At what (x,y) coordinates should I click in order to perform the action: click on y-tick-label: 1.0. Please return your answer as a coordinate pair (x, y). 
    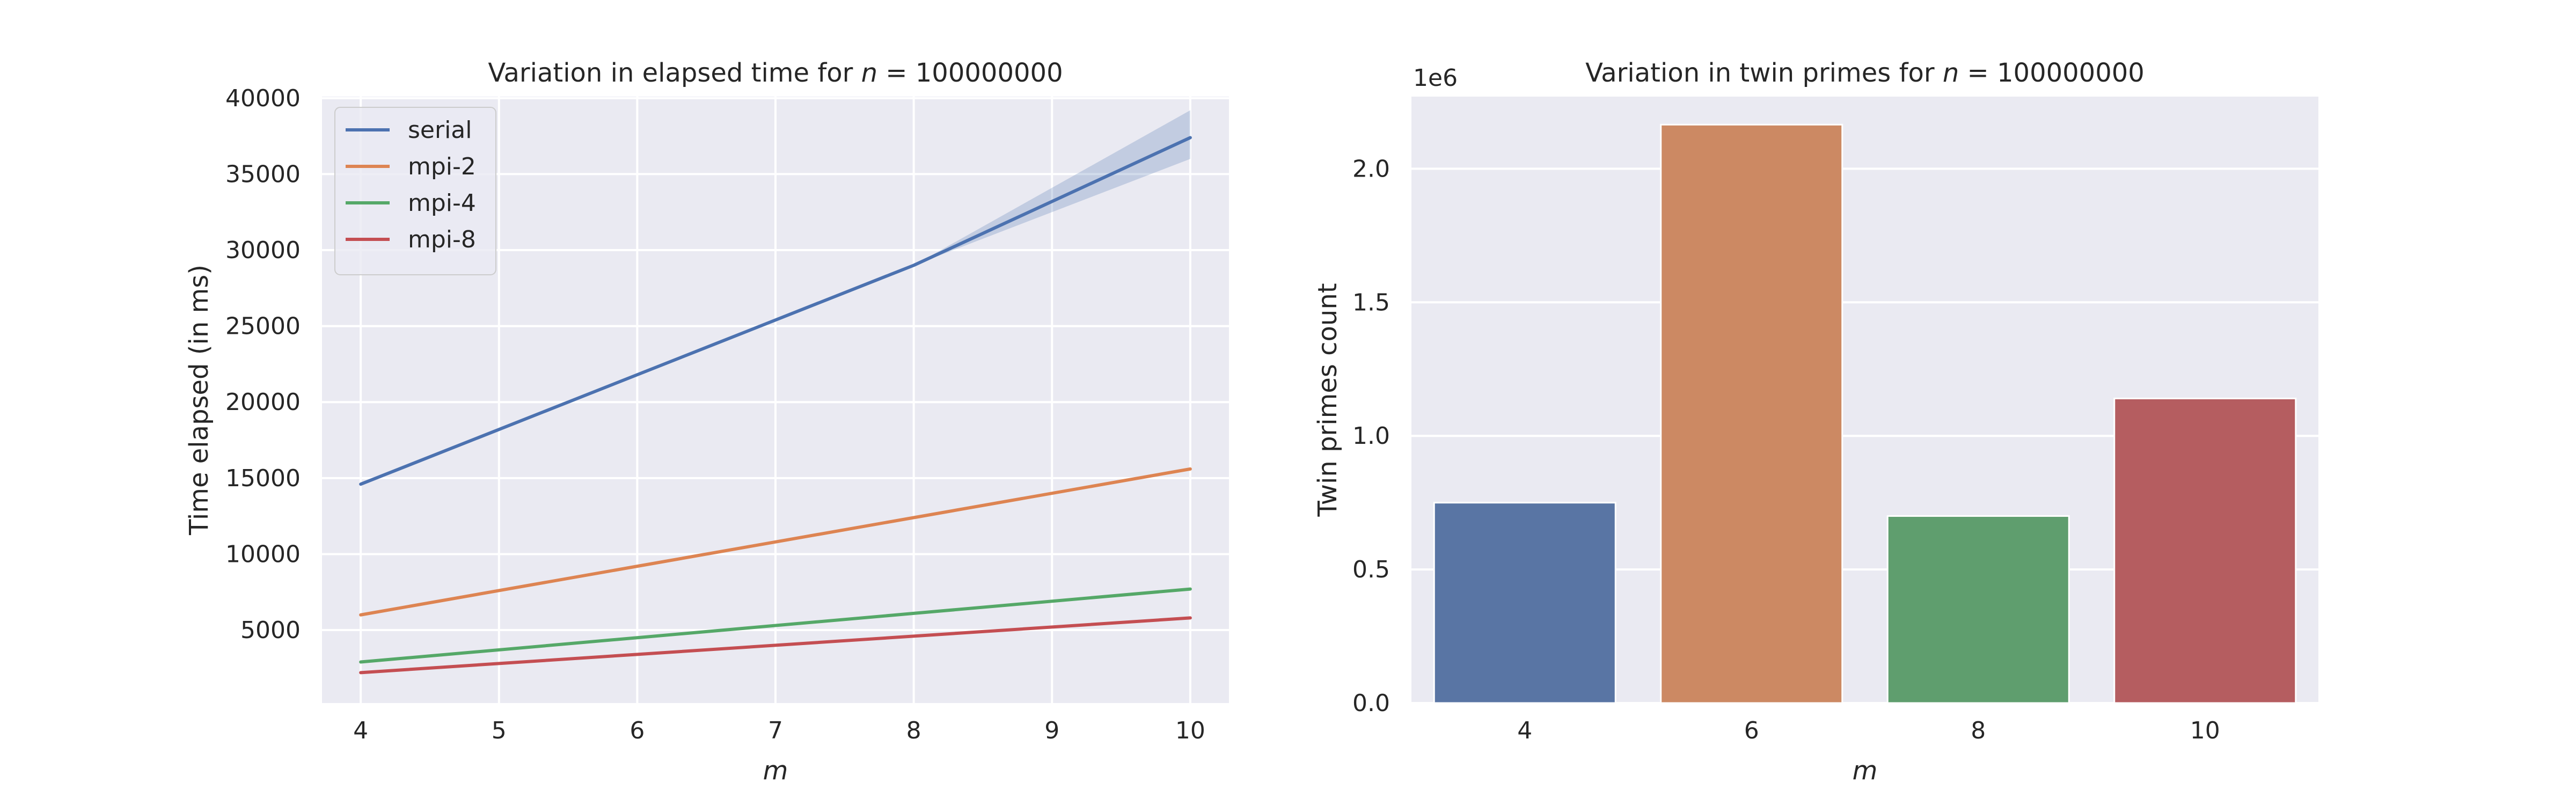
    Looking at the image, I should click on (1371, 436).